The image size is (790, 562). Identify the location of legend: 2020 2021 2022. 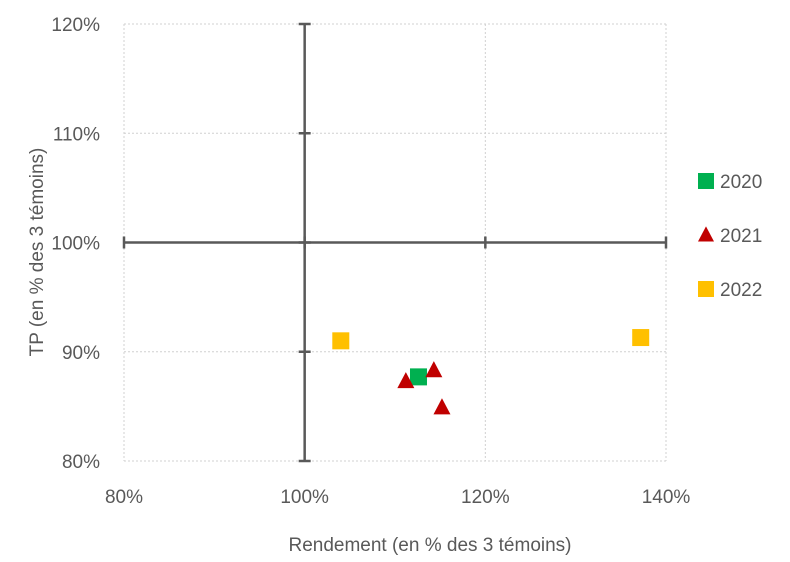
(730, 236).